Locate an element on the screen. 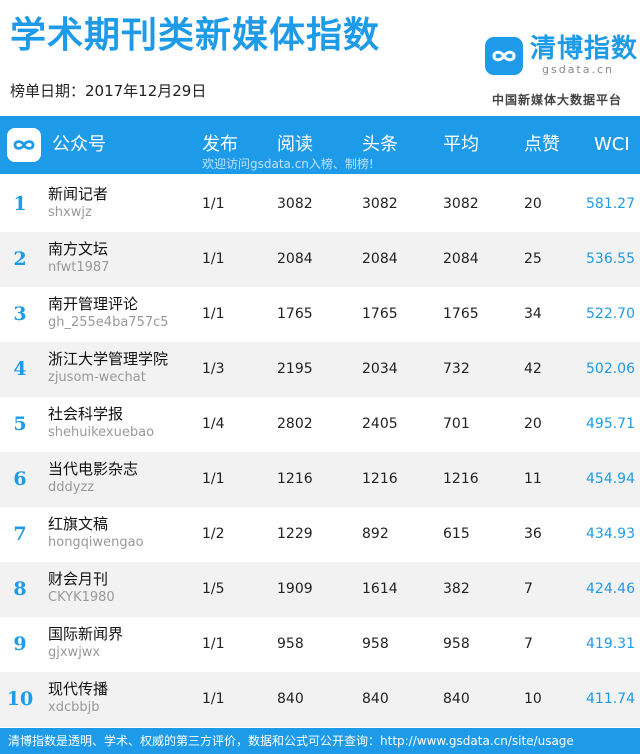  wci-score: 495.71 is located at coordinates (610, 424).